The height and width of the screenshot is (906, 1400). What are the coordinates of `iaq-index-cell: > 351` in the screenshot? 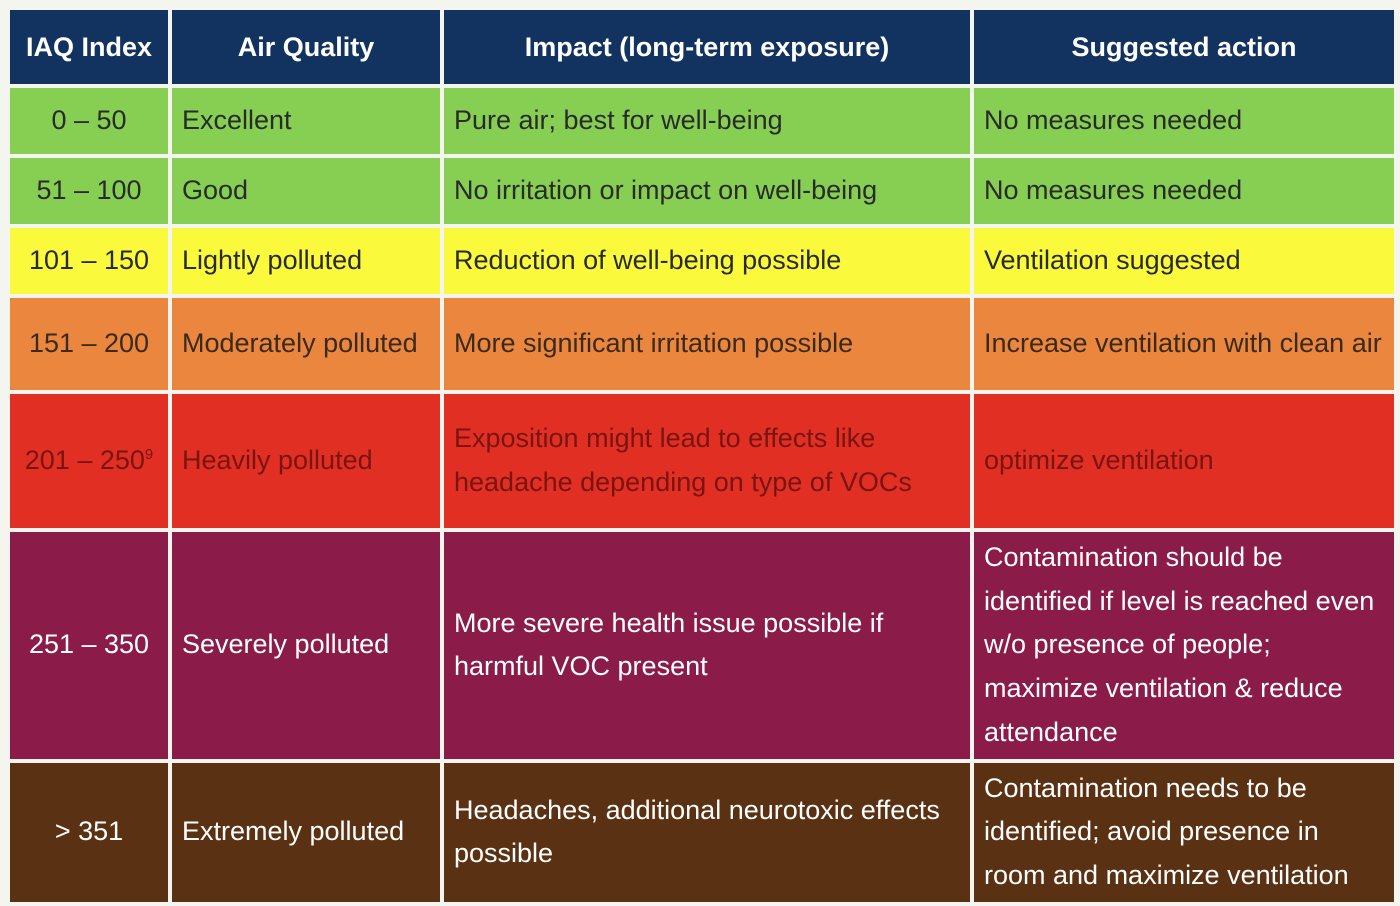 It's located at (89, 832).